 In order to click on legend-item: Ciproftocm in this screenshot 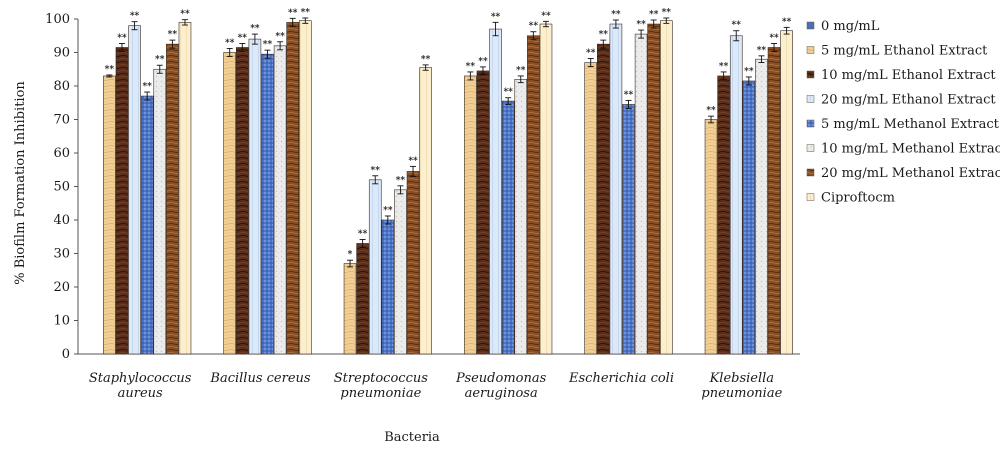, I will do `click(850, 198)`.